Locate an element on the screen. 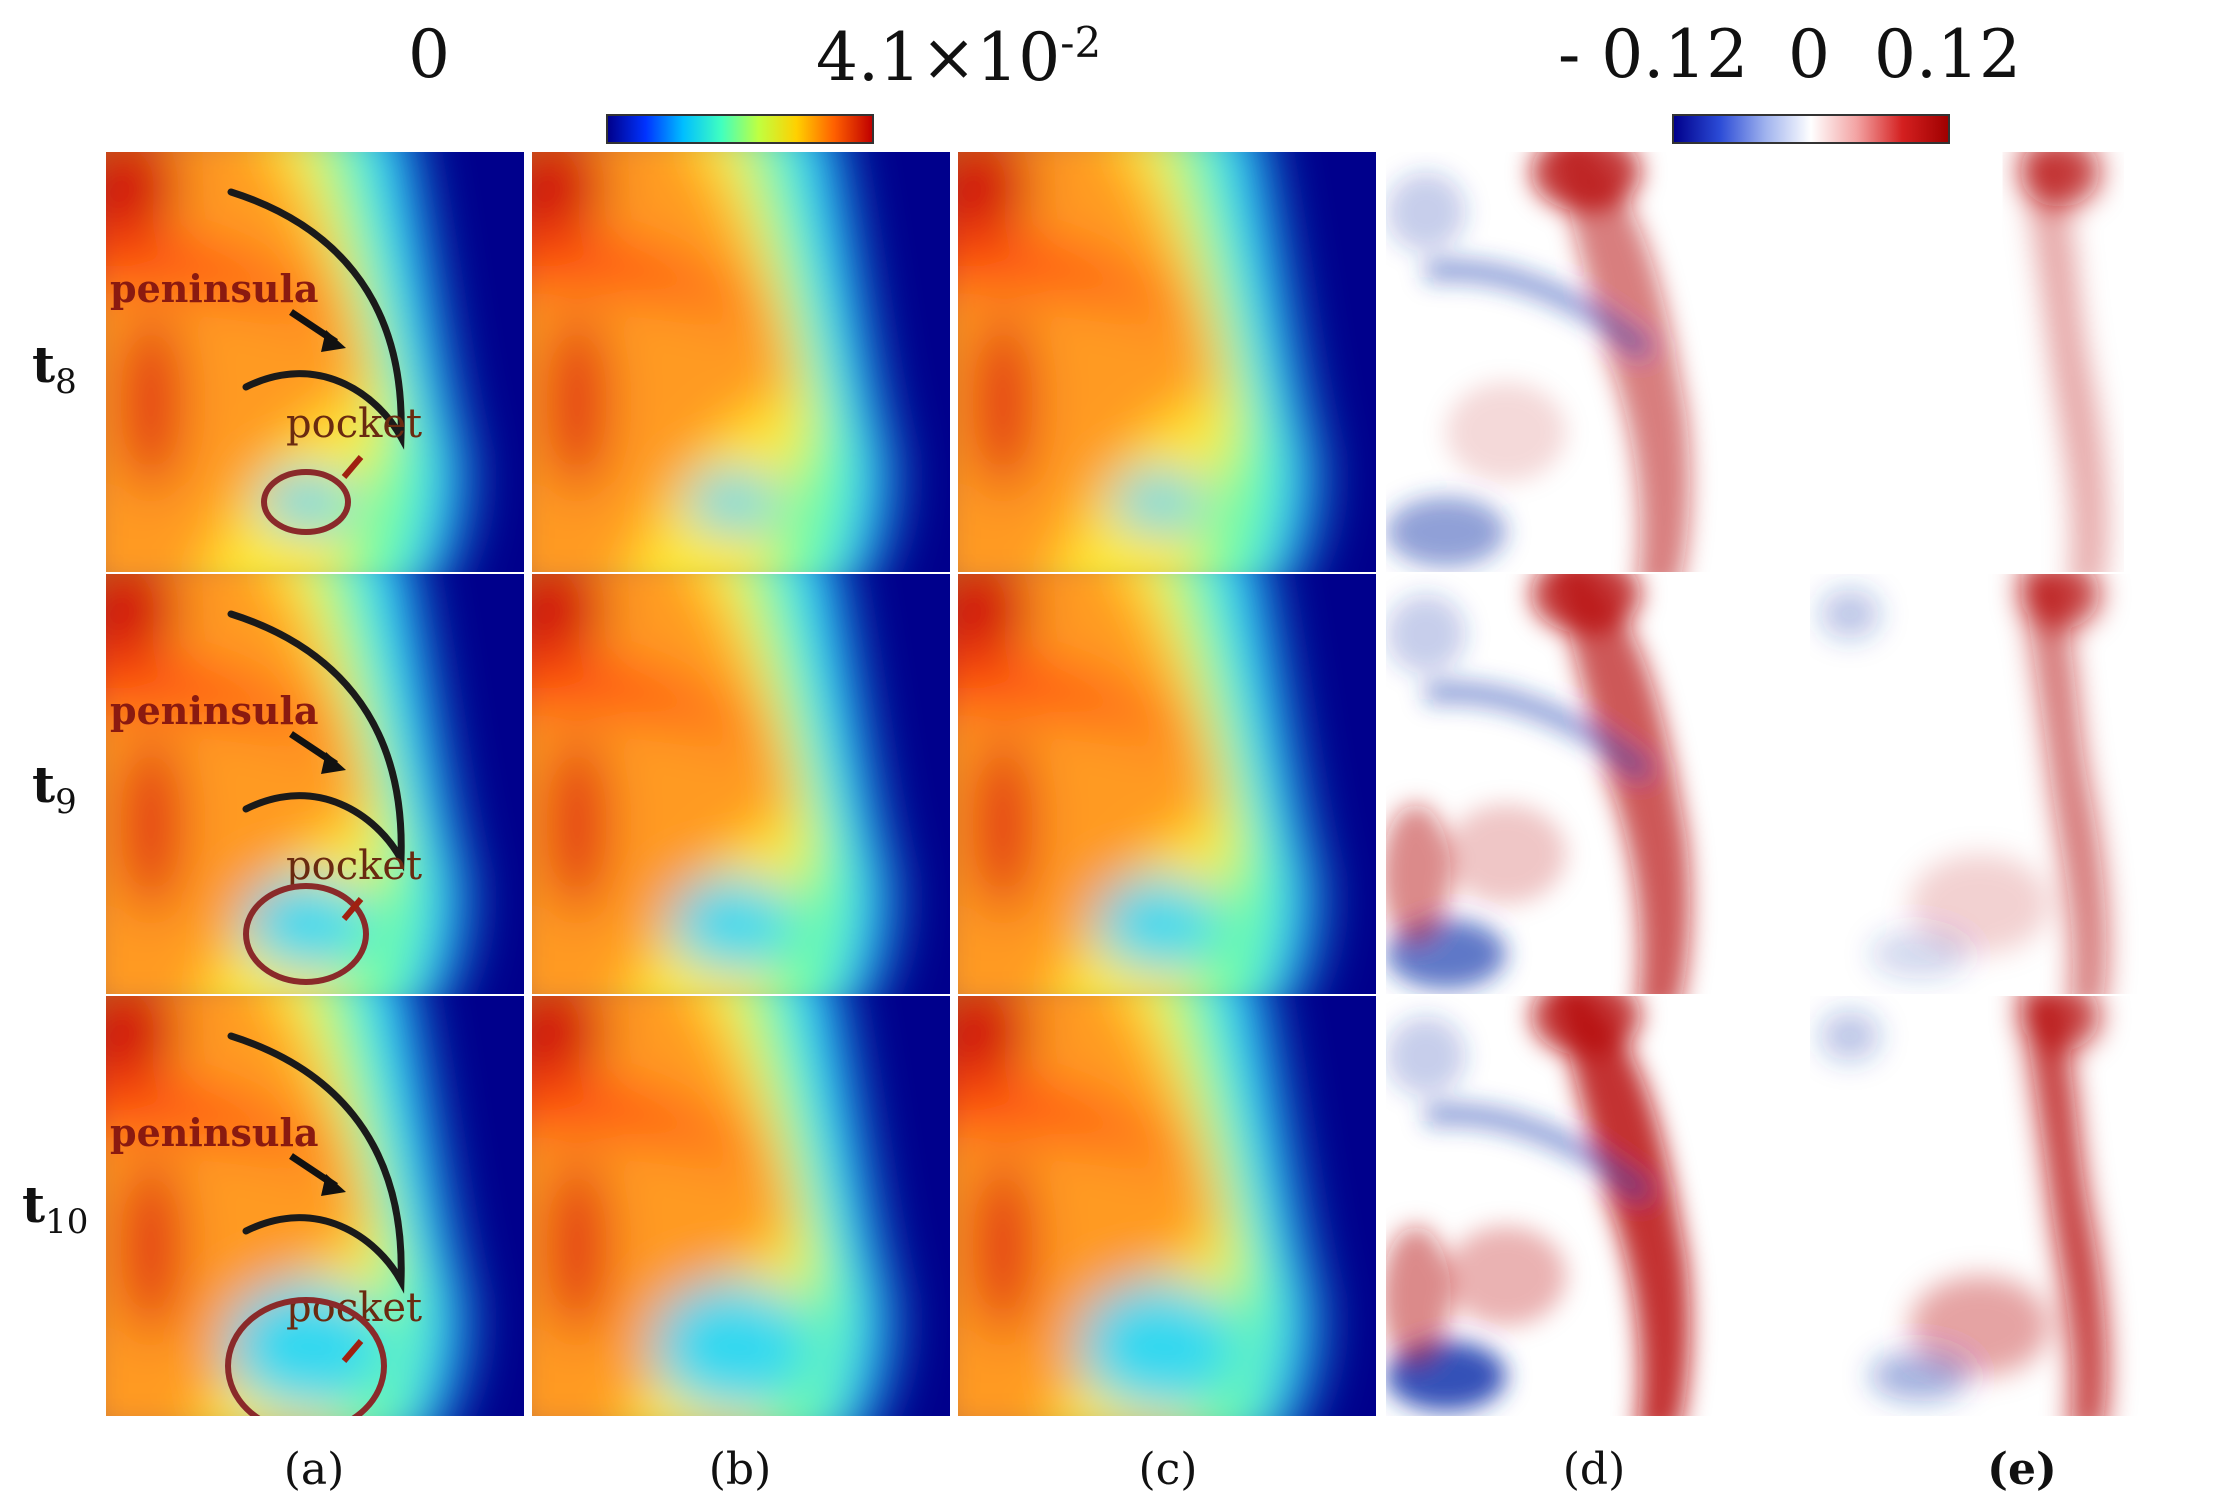 The image size is (2231, 1511). colorbar-difference-min-label: - 0.12 is located at coordinates (1653, 54).